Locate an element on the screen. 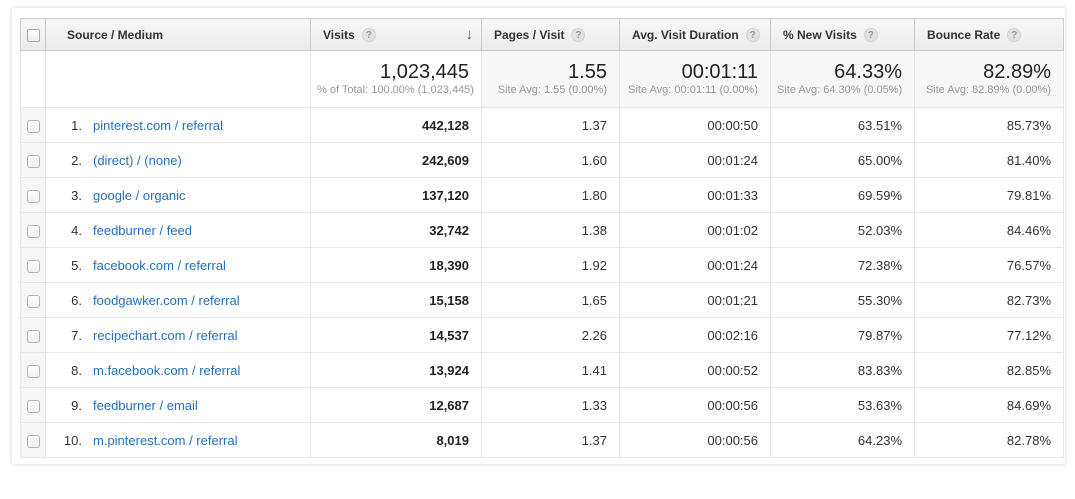 The height and width of the screenshot is (499, 1075). column-header-avg-visit-duration: Avg. Visit Duration ? is located at coordinates (695, 34).